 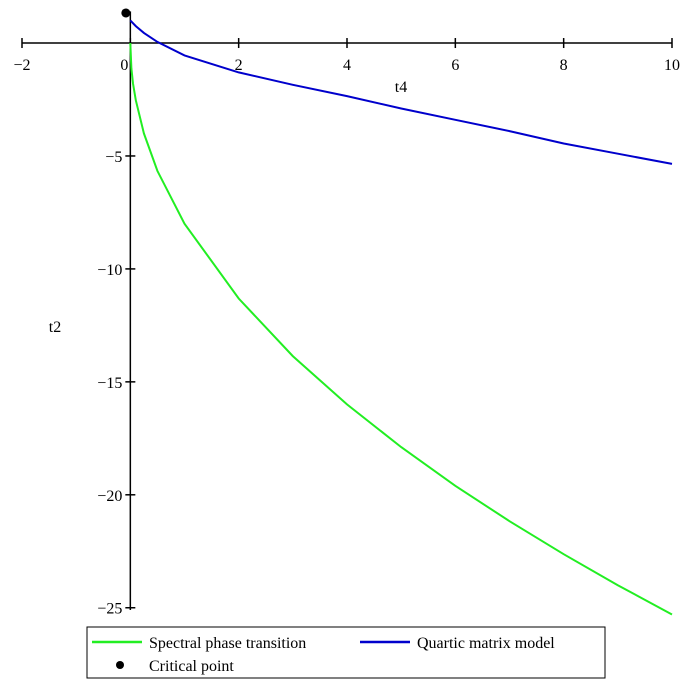 I want to click on legend-label: Critical point, so click(x=191, y=666).